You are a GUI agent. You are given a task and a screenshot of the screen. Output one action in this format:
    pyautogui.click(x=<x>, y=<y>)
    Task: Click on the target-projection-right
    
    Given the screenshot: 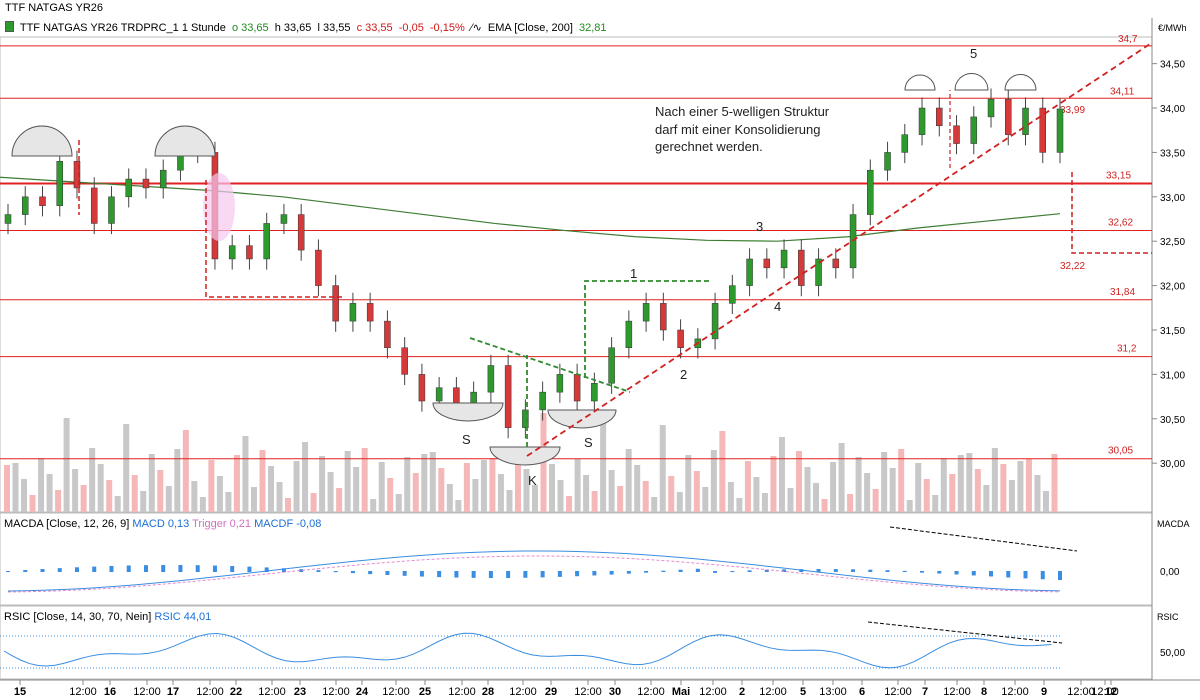 What is the action you would take?
    pyautogui.click(x=1111, y=213)
    